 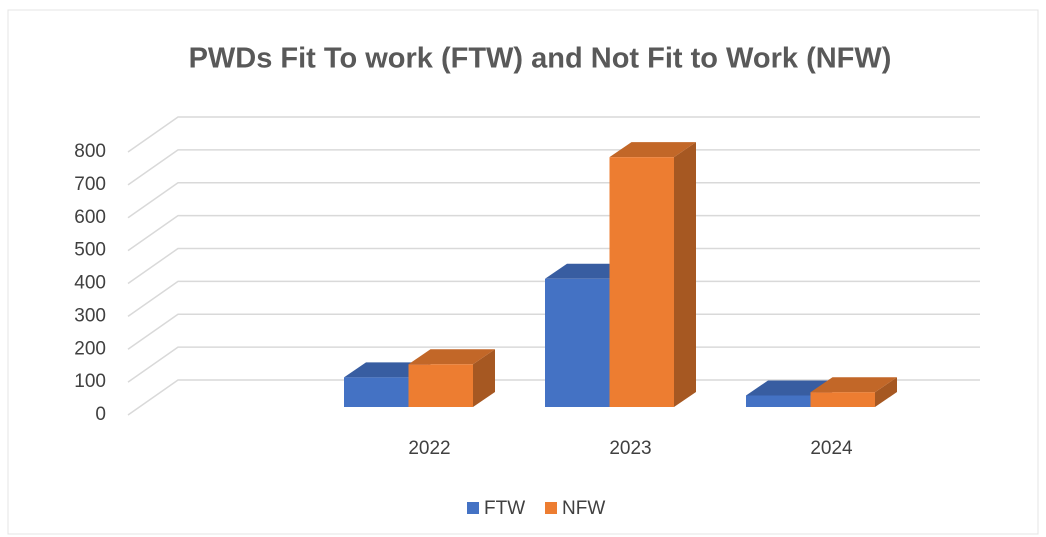 I want to click on x-tick-label: 2024, so click(x=831, y=448).